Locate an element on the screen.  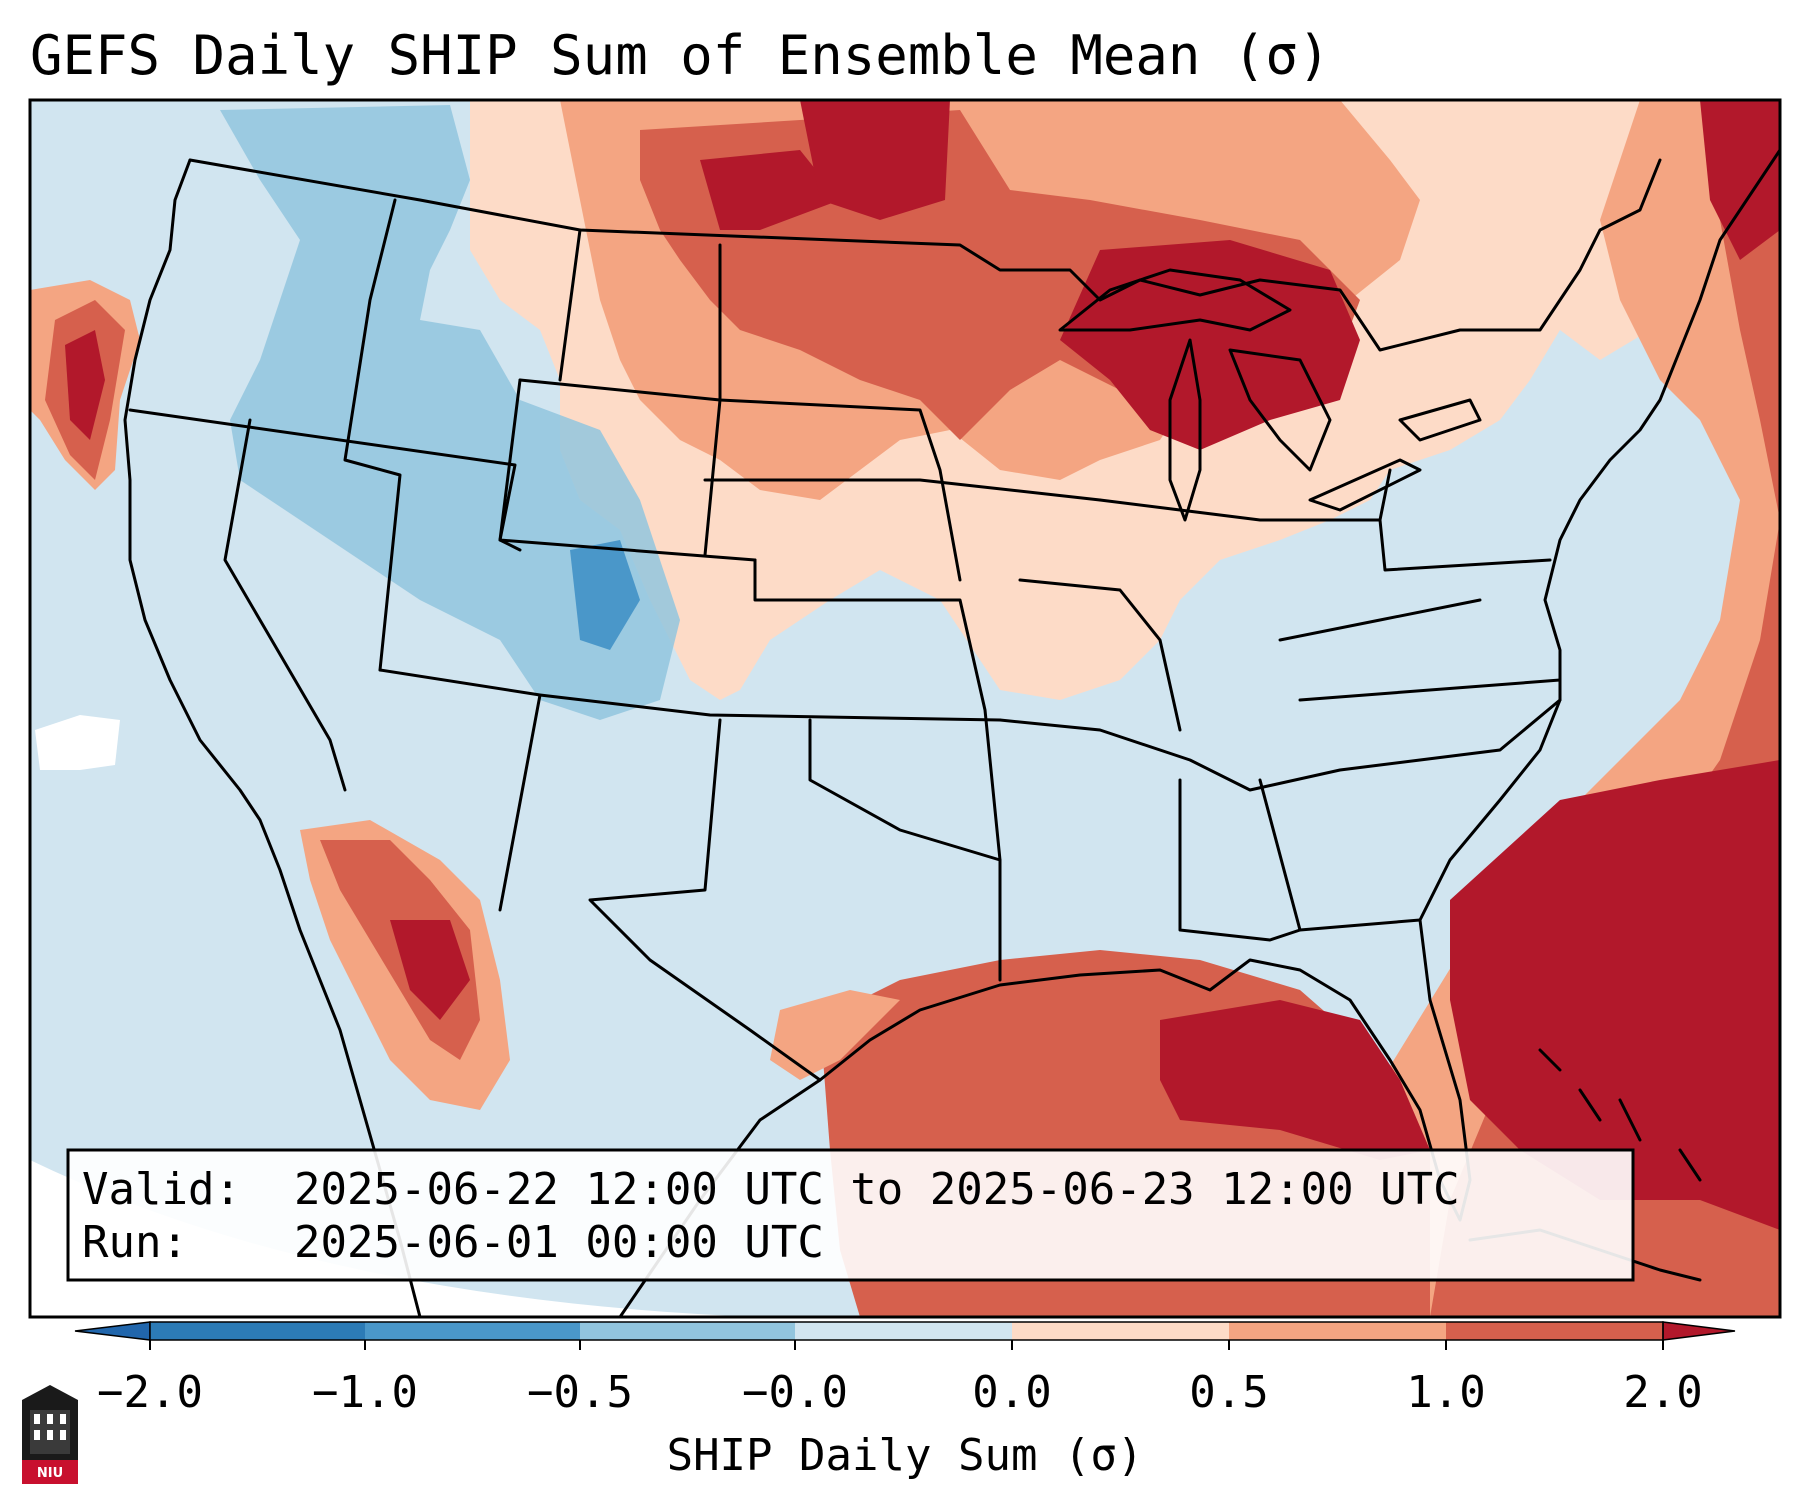
state-border-e7 is located at coordinates (1380, 620).